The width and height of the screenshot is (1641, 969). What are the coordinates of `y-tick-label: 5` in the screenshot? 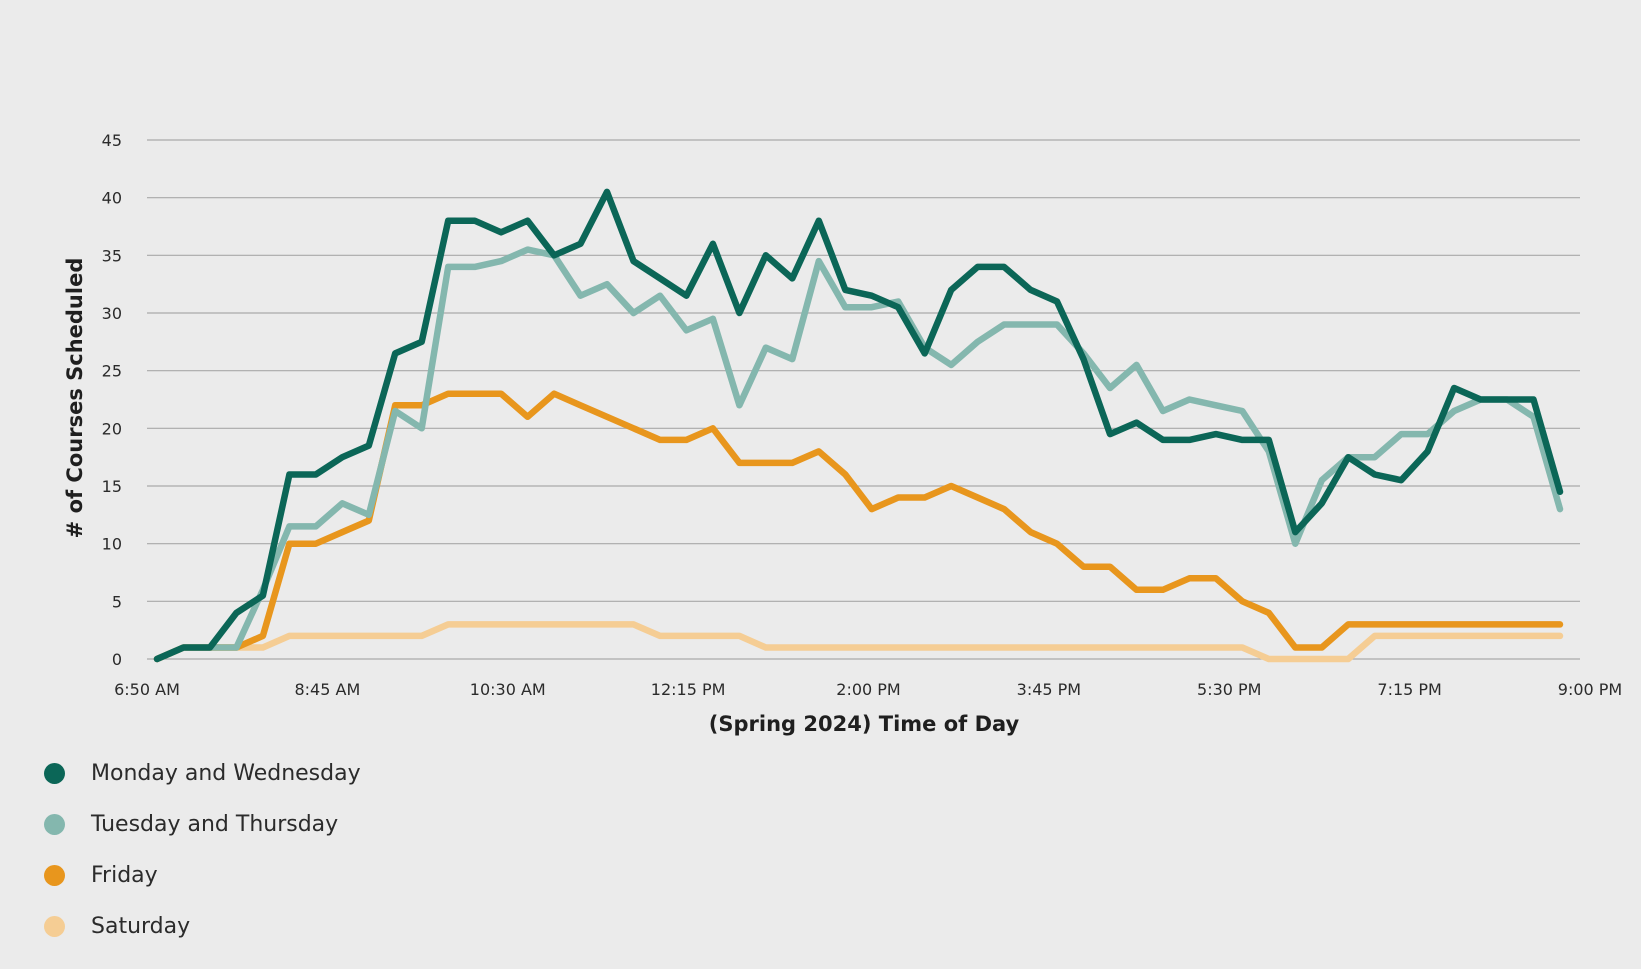 It's located at (117, 601).